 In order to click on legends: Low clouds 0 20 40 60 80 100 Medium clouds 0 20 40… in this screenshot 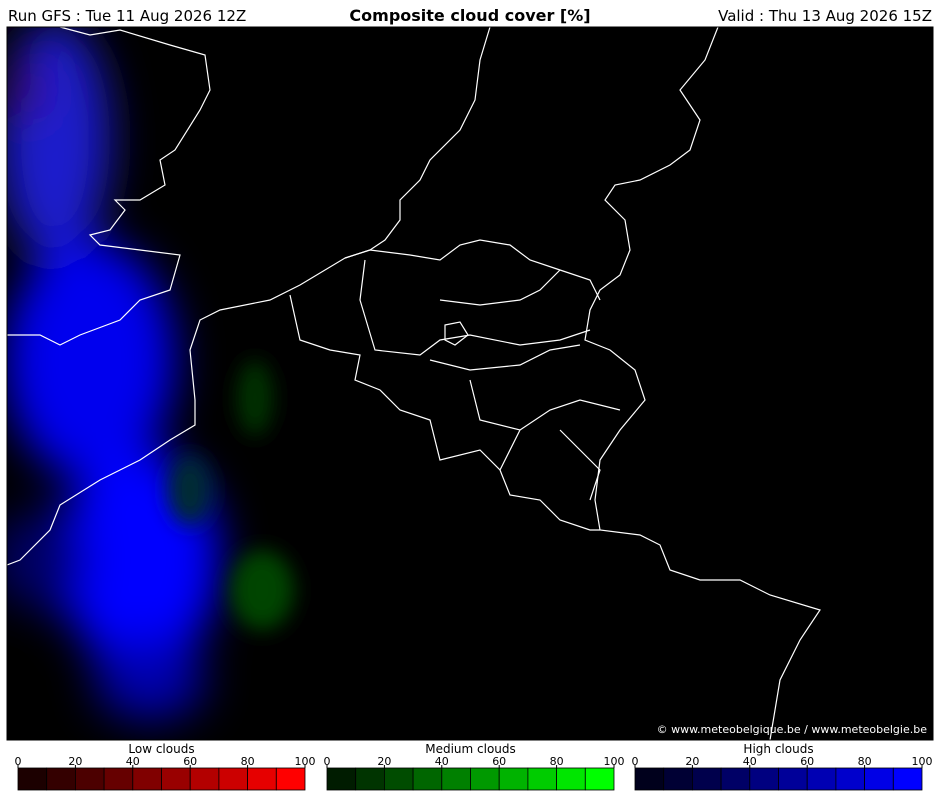, I will do `click(474, 766)`.